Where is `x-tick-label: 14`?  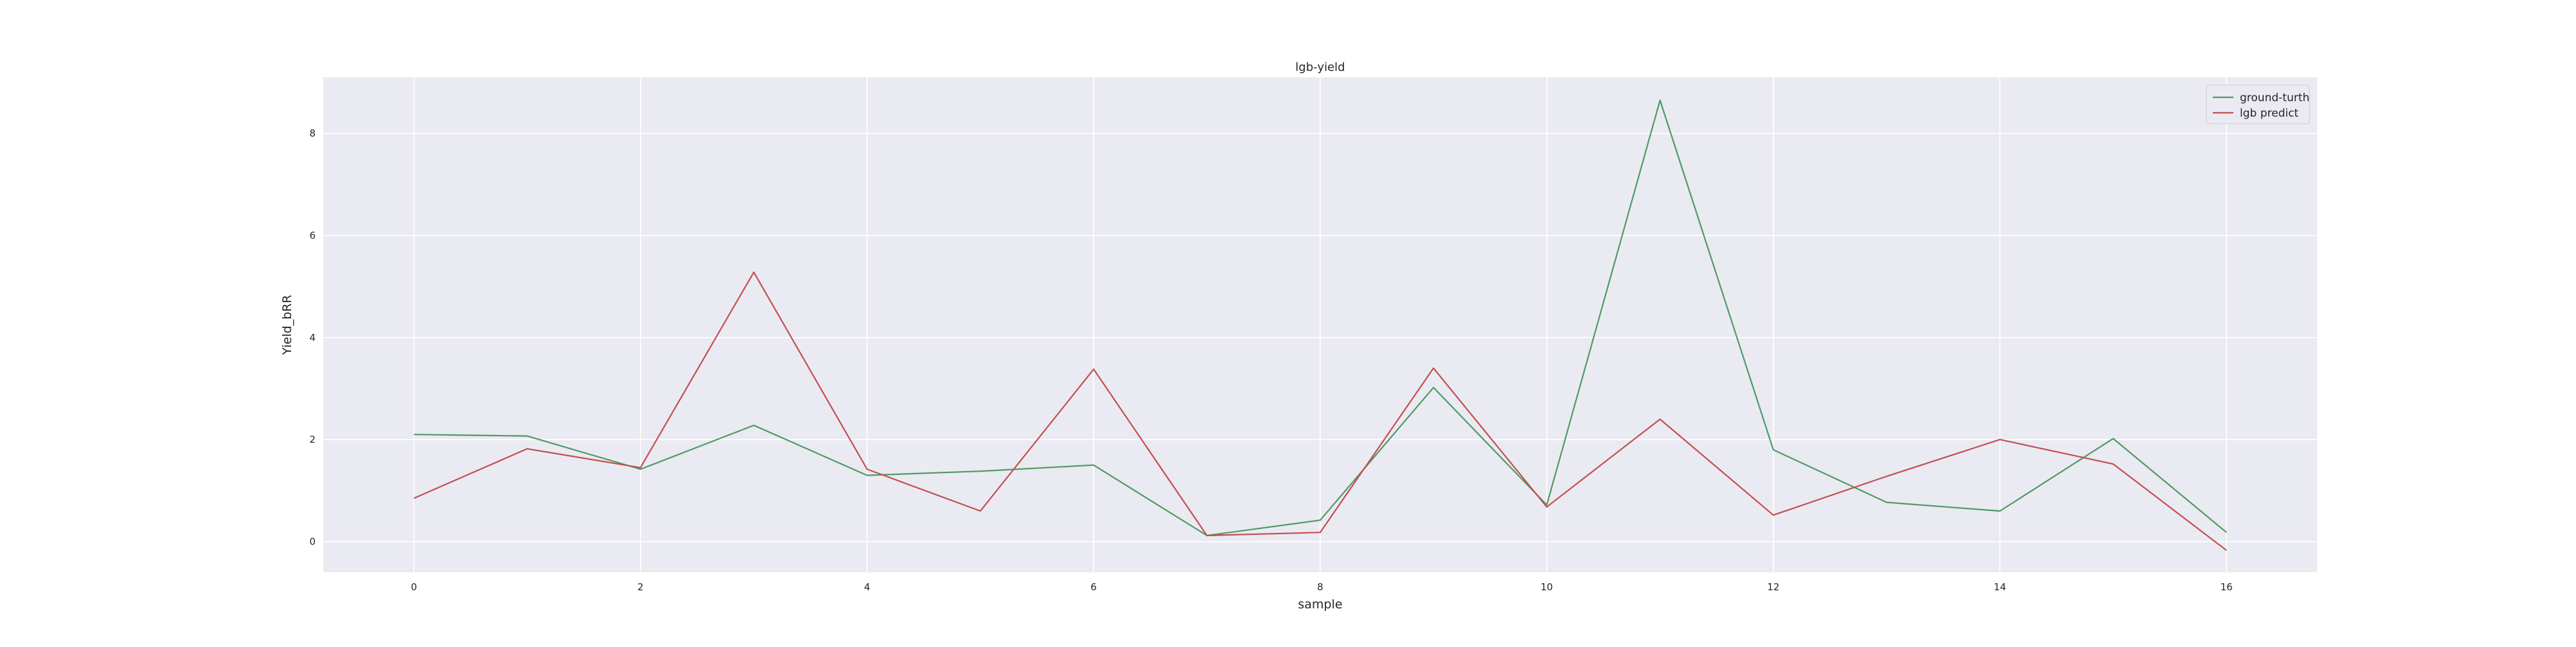
x-tick-label: 14 is located at coordinates (2000, 587).